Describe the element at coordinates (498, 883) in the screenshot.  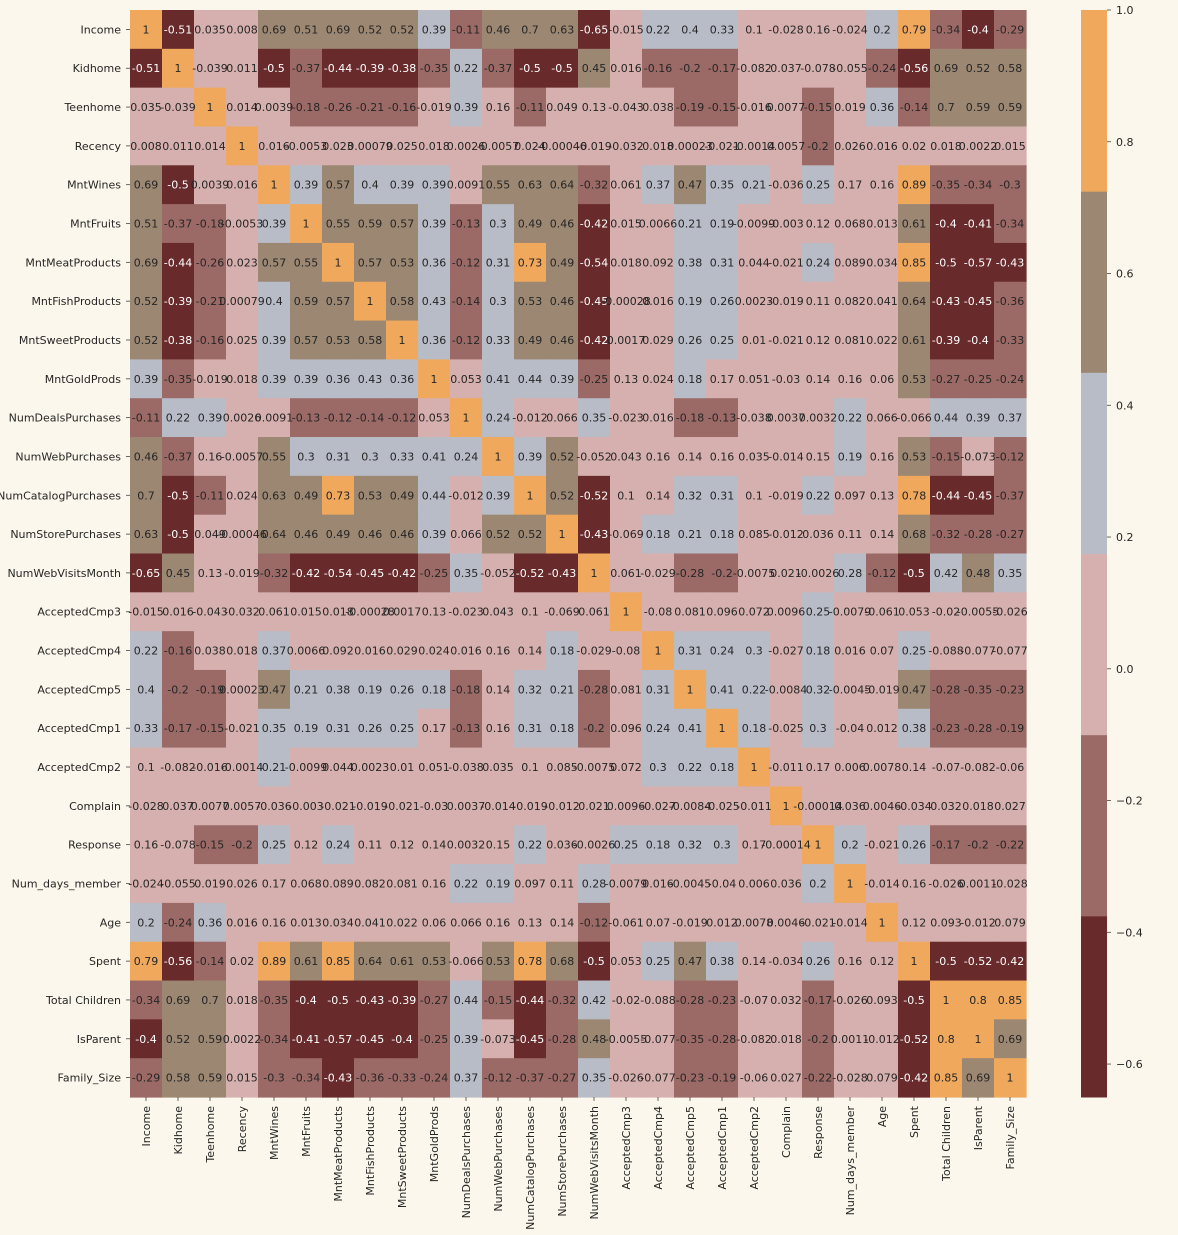
I see `cell-value-label: 0.19` at that location.